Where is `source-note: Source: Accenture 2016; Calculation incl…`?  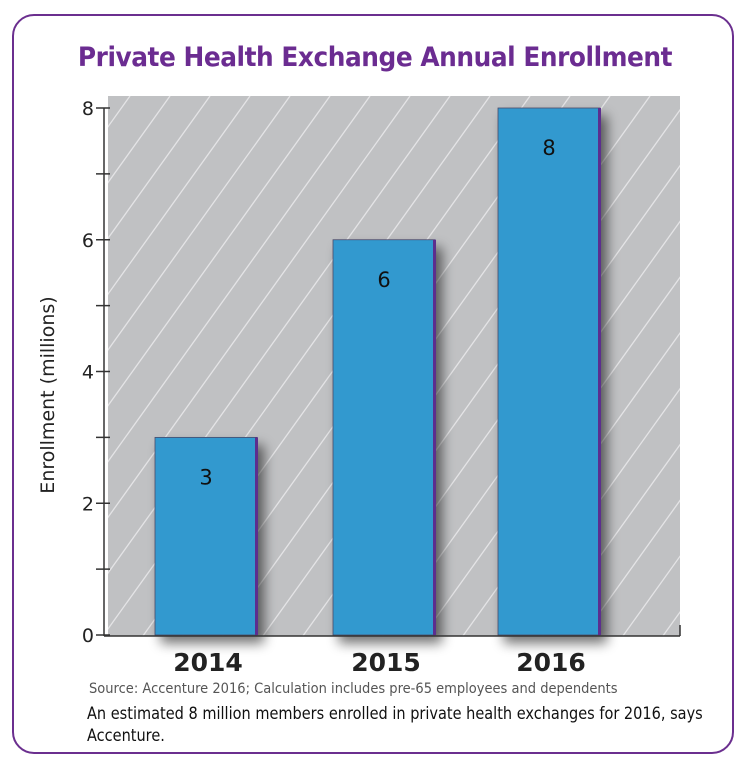
source-note: Source: Accenture 2016; Calculation incl… is located at coordinates (353, 689).